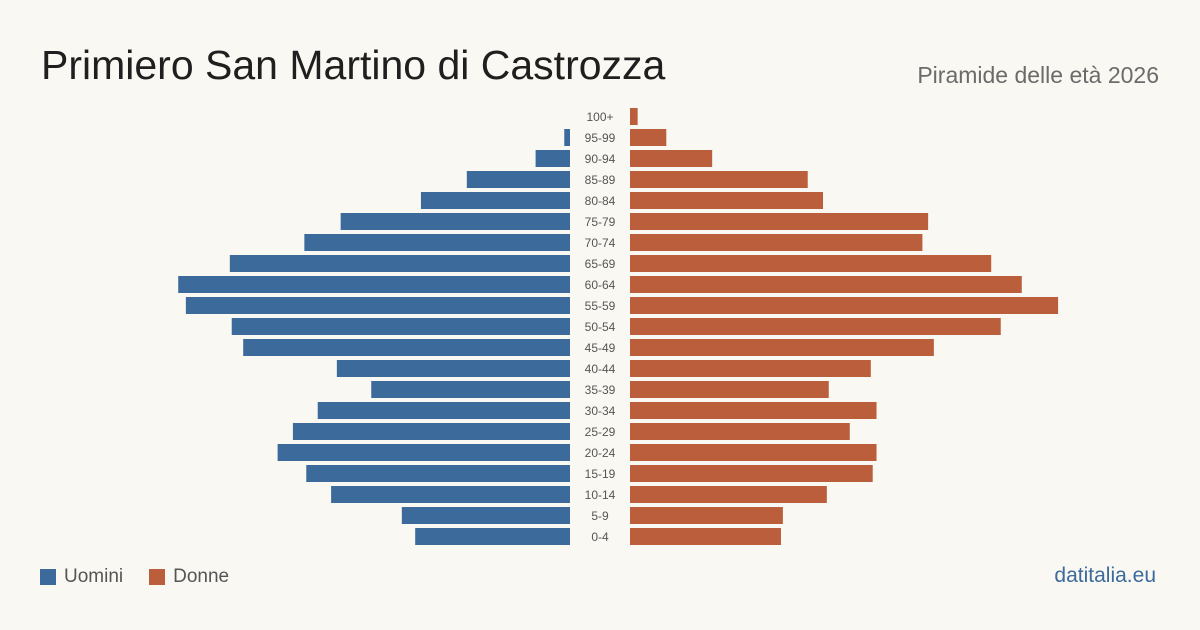 The image size is (1200, 630). I want to click on age-label-60-64: 60-64, so click(600, 285).